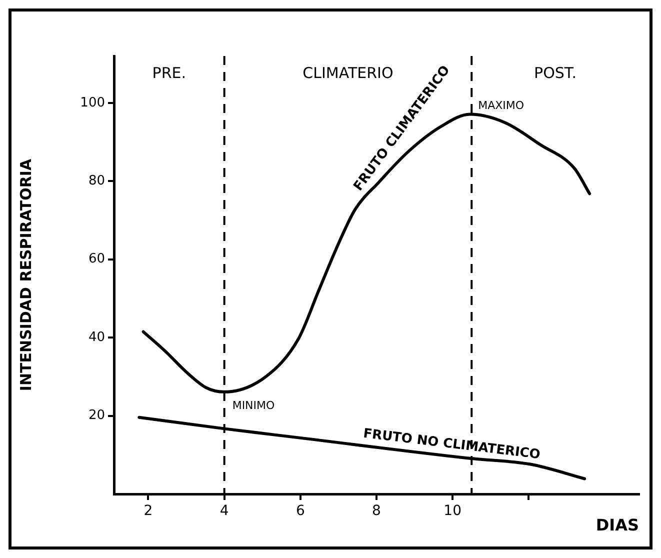 The image size is (661, 558). Describe the element at coordinates (25, 275) in the screenshot. I see `y-axis-title: INTENSIDAD RESPIRATORIA` at that location.